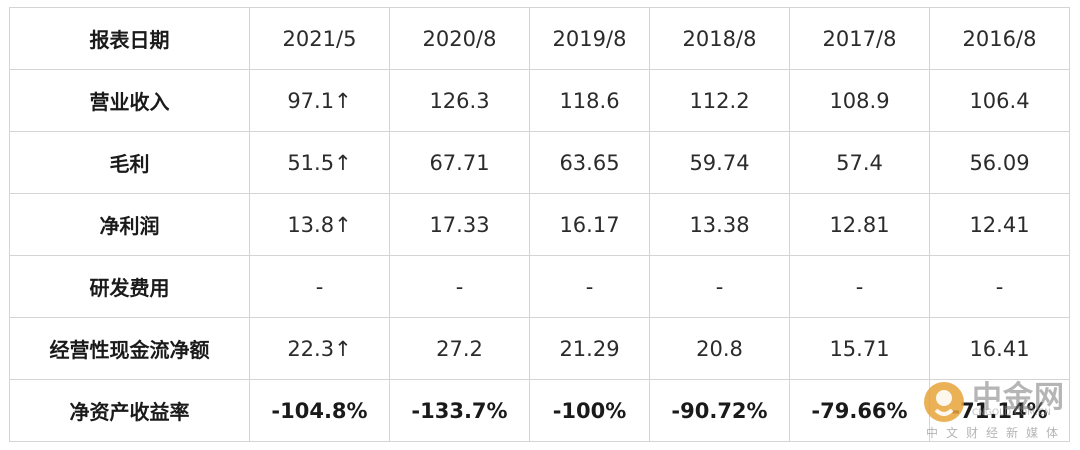 Image resolution: width=1080 pixels, height=450 pixels. Describe the element at coordinates (129, 410) in the screenshot. I see `row-label: 净资产收益率` at that location.